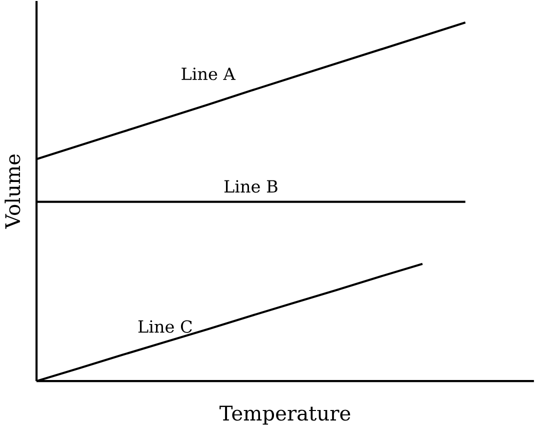 This screenshot has height=429, width=535. What do you see at coordinates (251, 186) in the screenshot?
I see `series-label: Line B` at bounding box center [251, 186].